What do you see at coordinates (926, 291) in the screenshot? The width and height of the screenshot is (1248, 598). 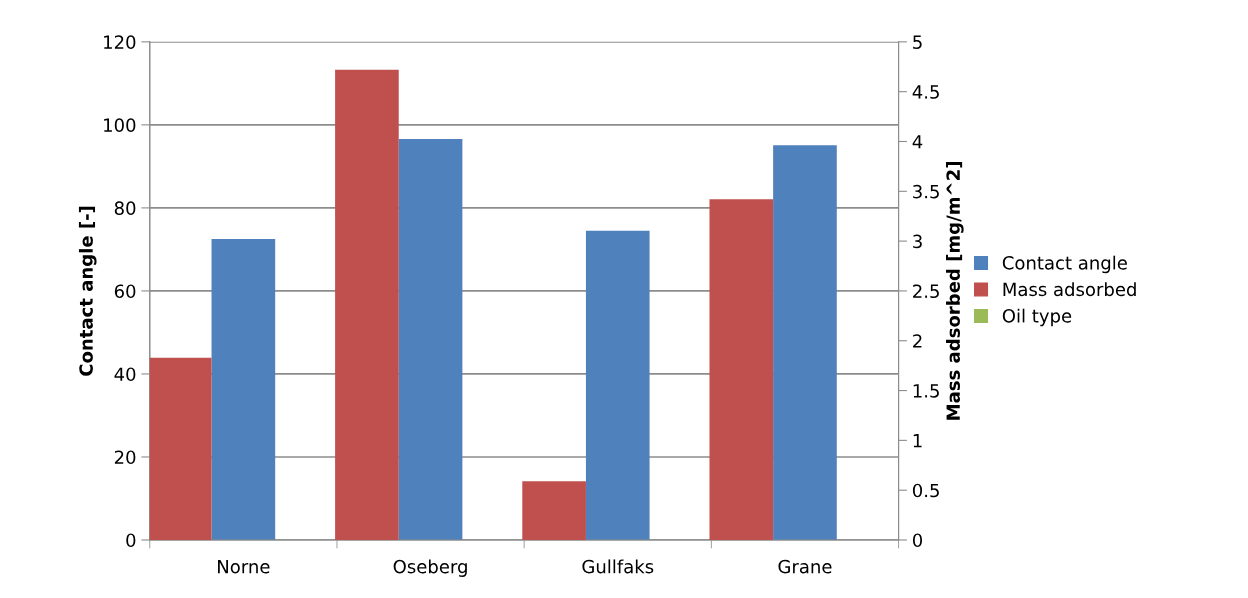 I see `y2-tick-label: 2.5` at bounding box center [926, 291].